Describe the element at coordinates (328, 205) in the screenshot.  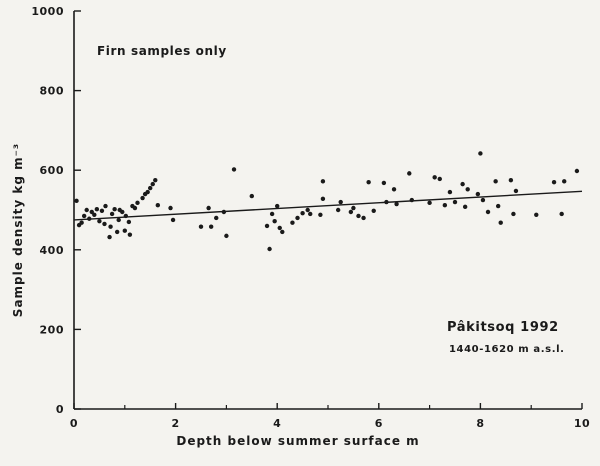
I see `trend-line-group` at that location.